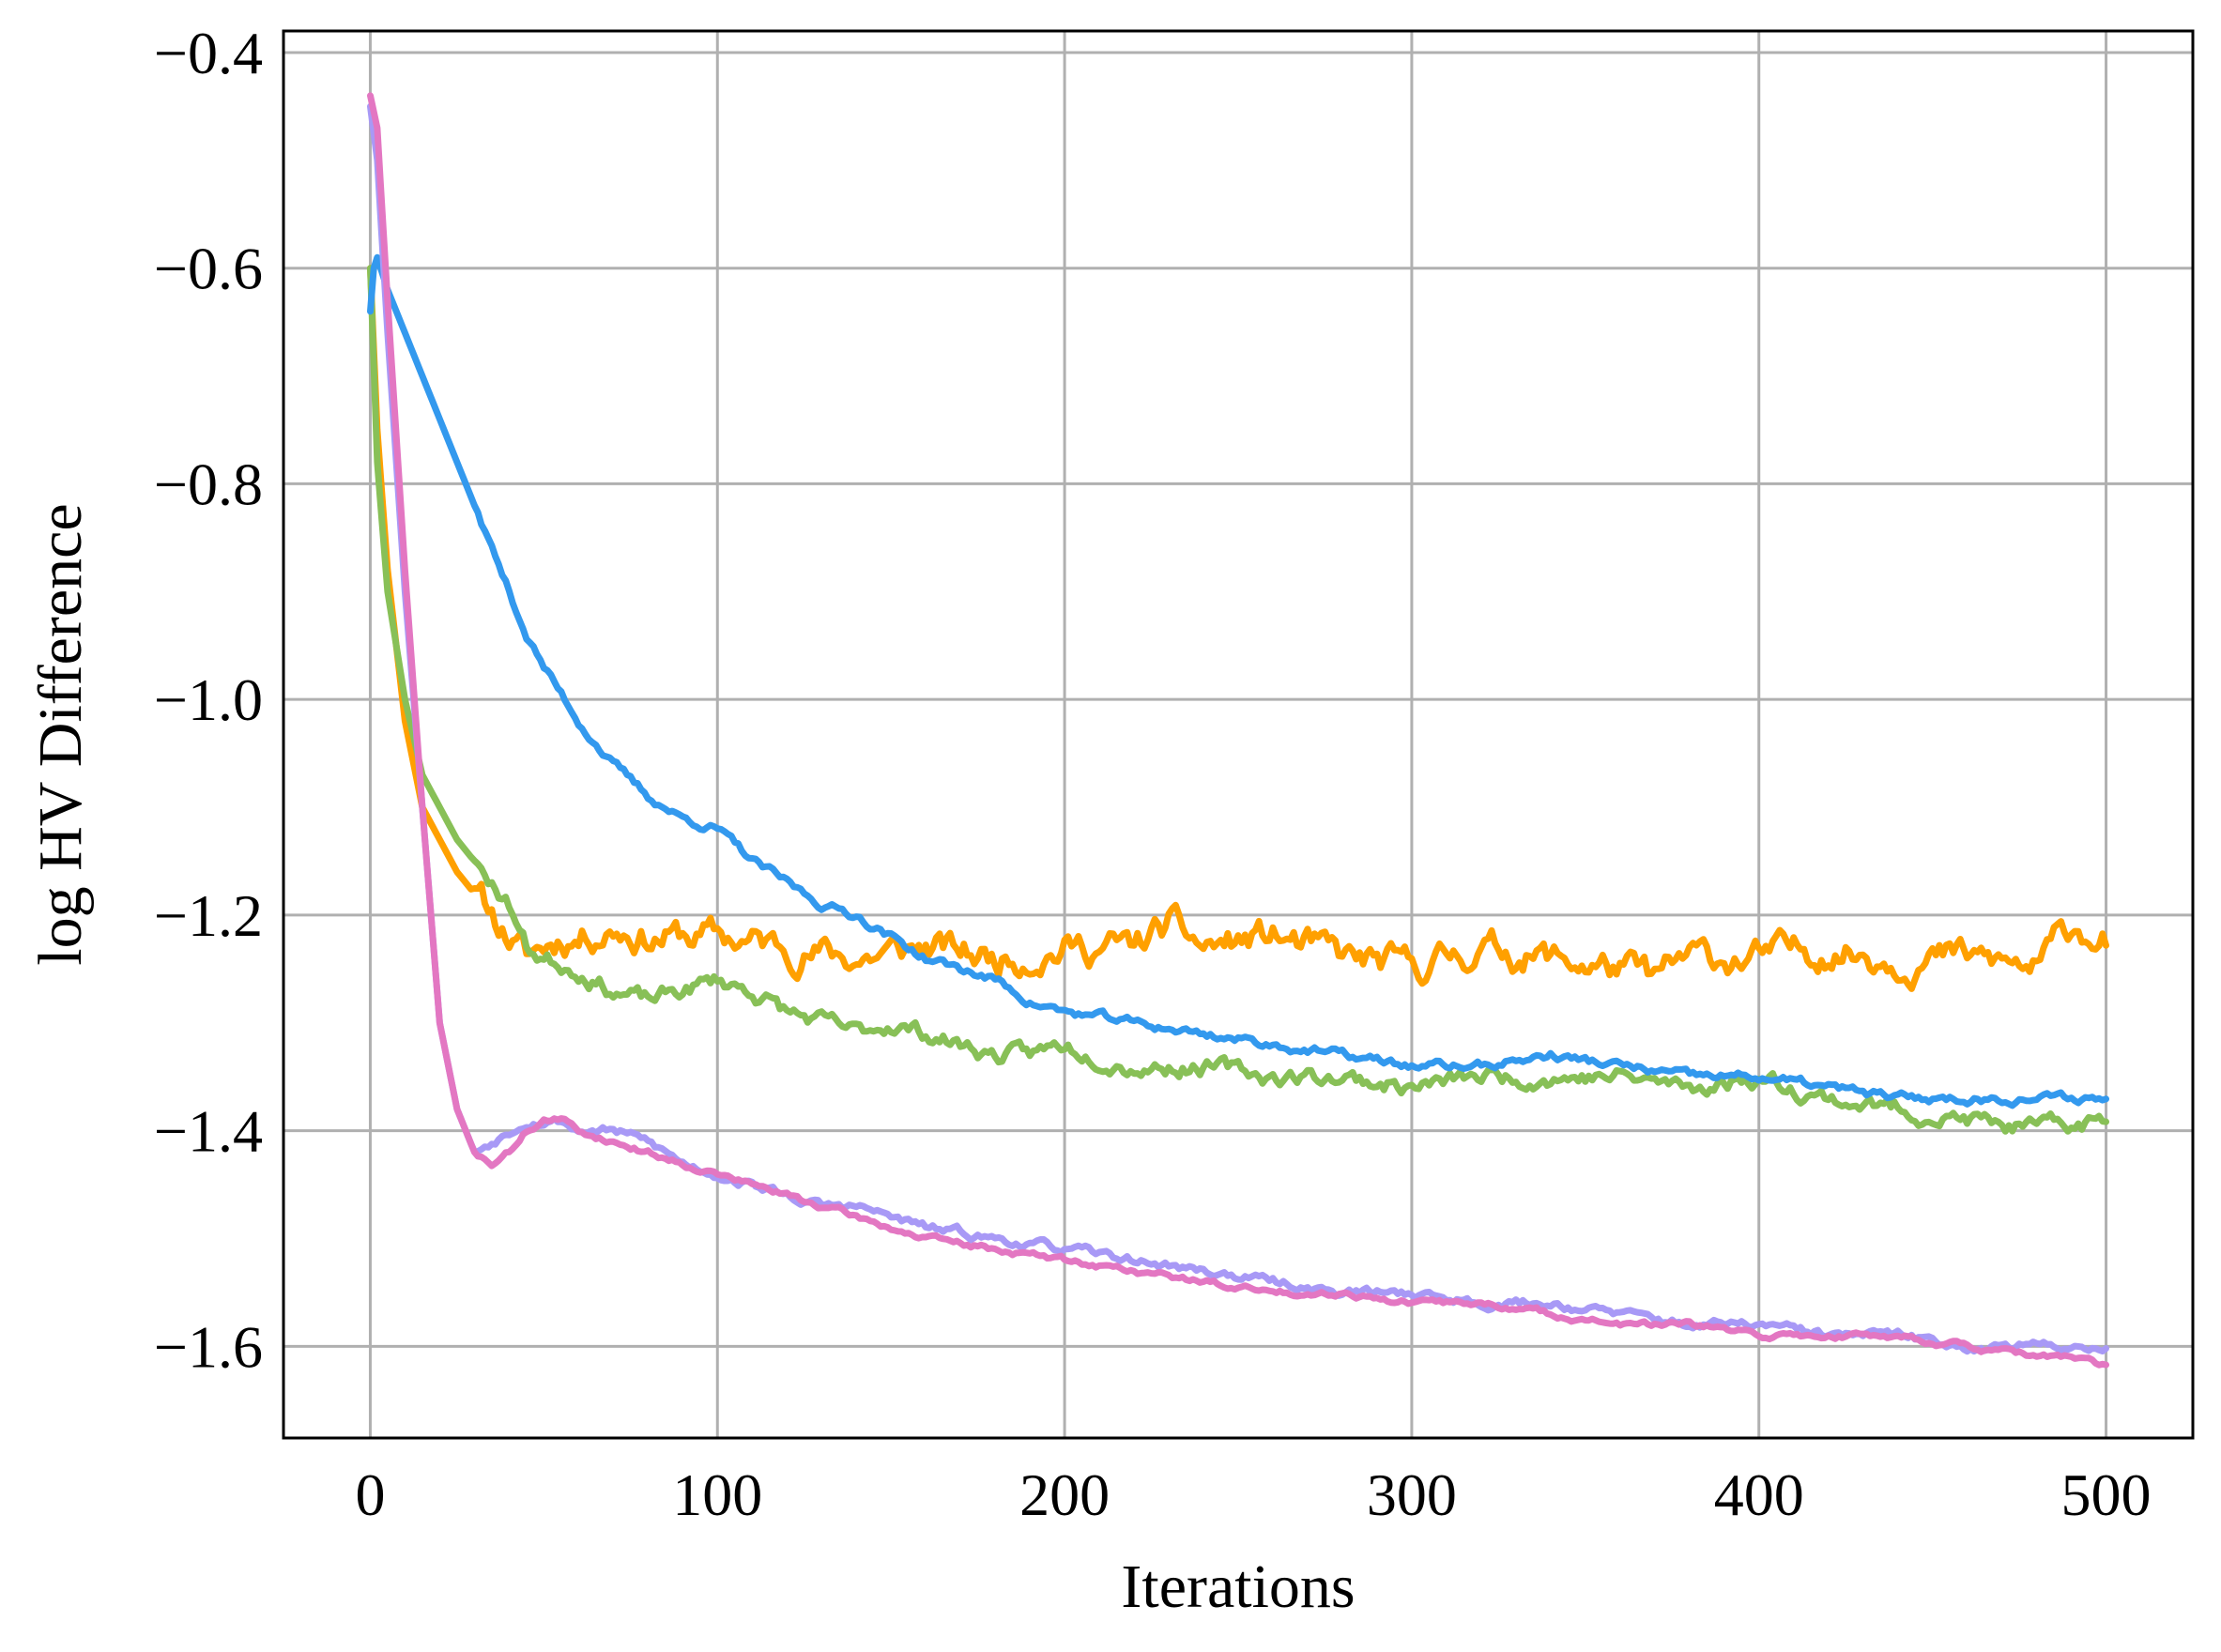 The height and width of the screenshot is (1652, 2221). I want to click on x-axis-ticks: 0 100 200 300 400 500, so click(1253, 1494).